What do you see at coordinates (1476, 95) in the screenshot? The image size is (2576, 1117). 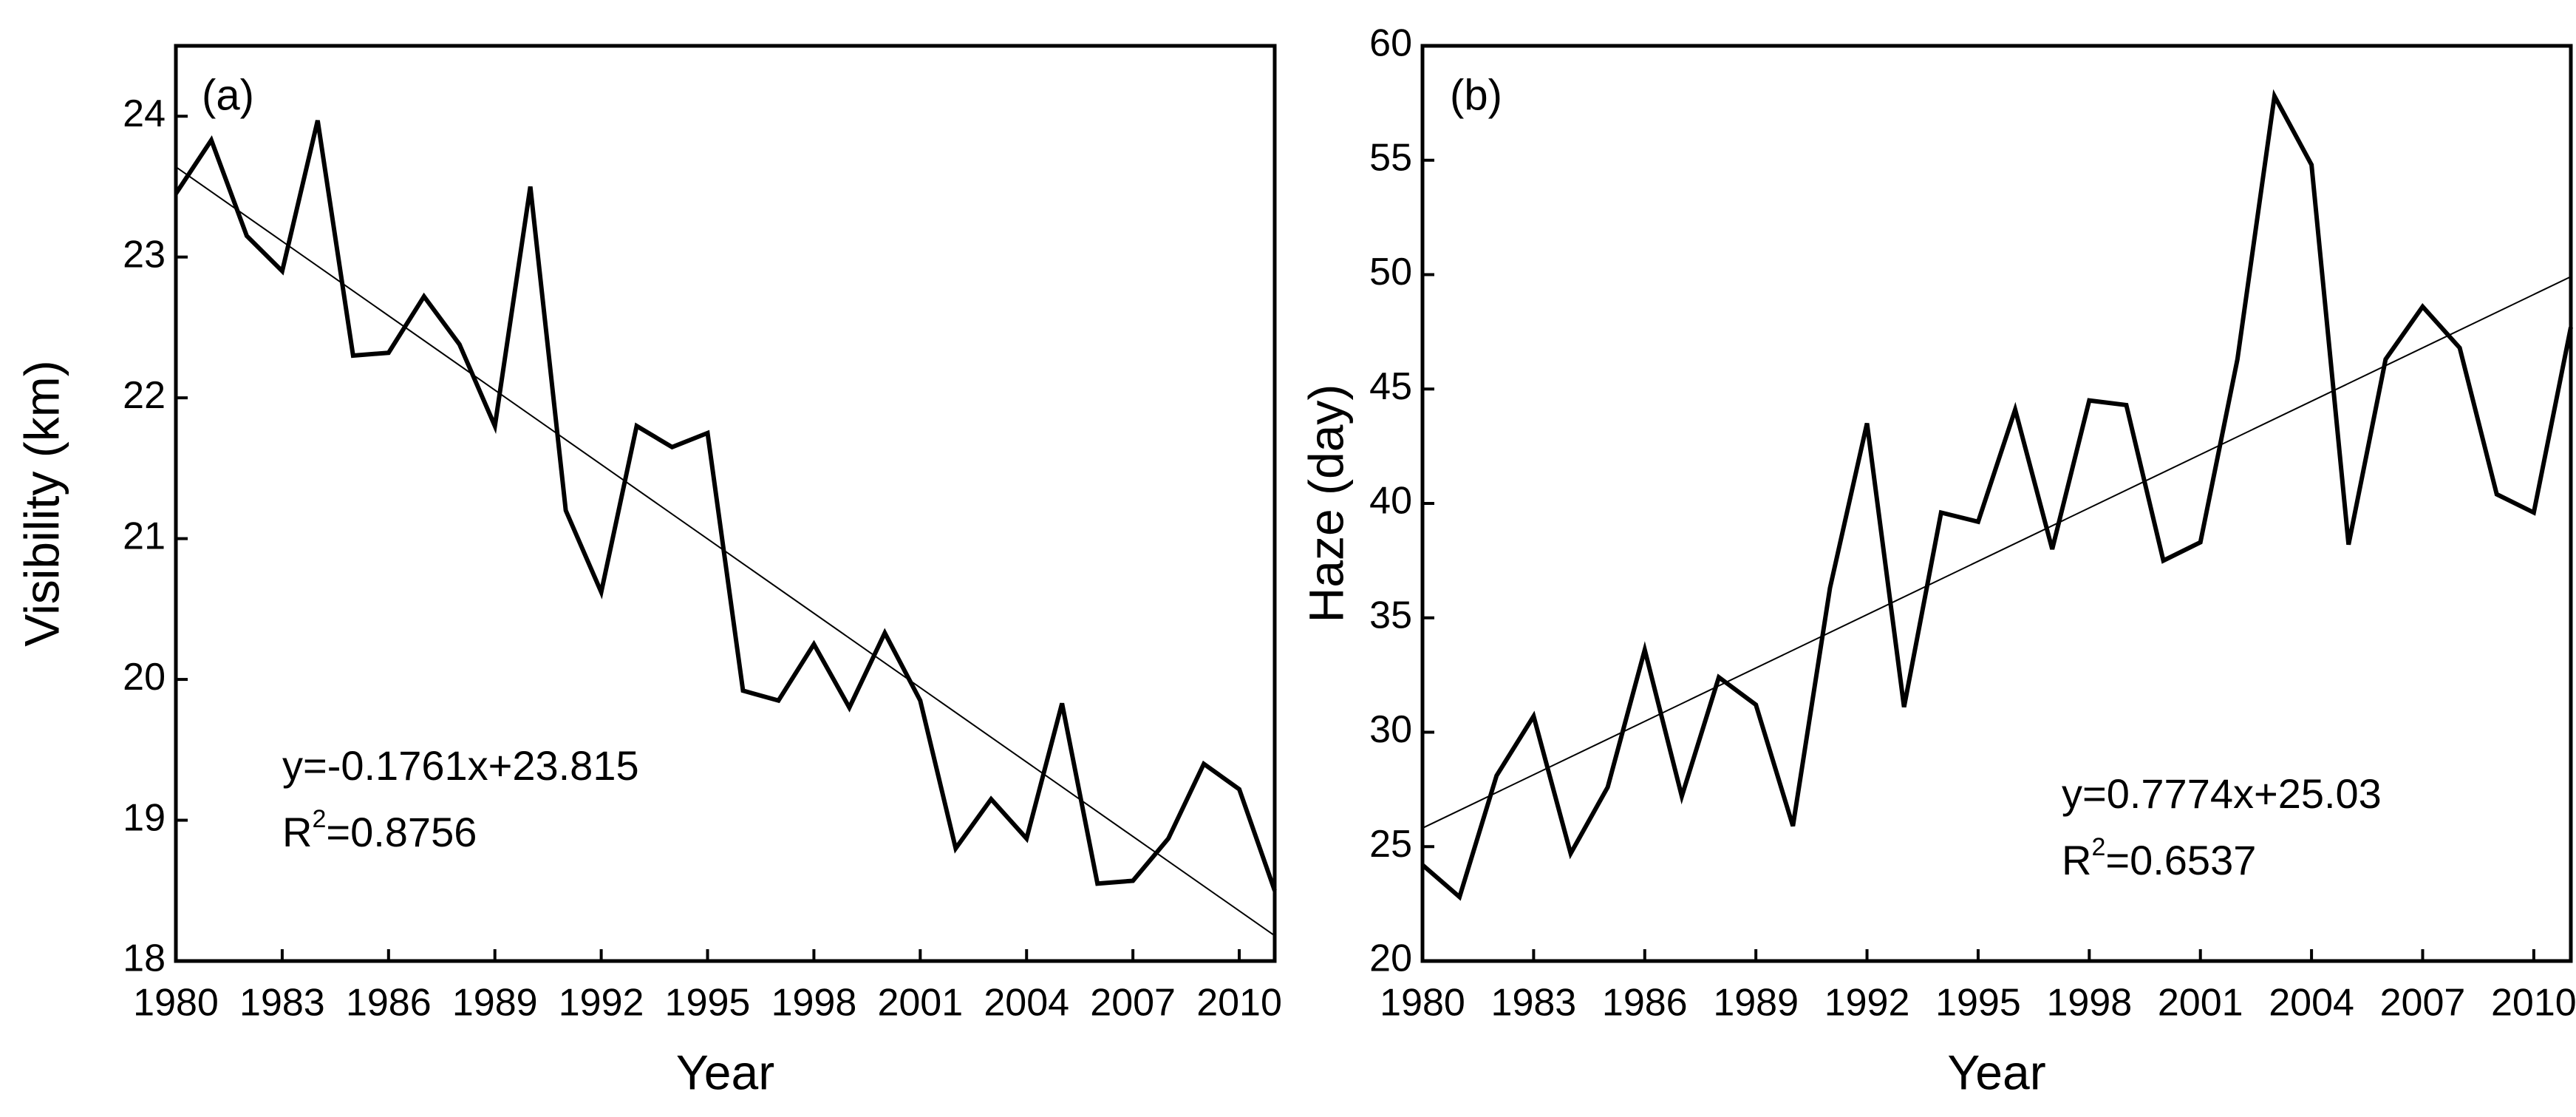 I see `panel-label: (b)` at bounding box center [1476, 95].